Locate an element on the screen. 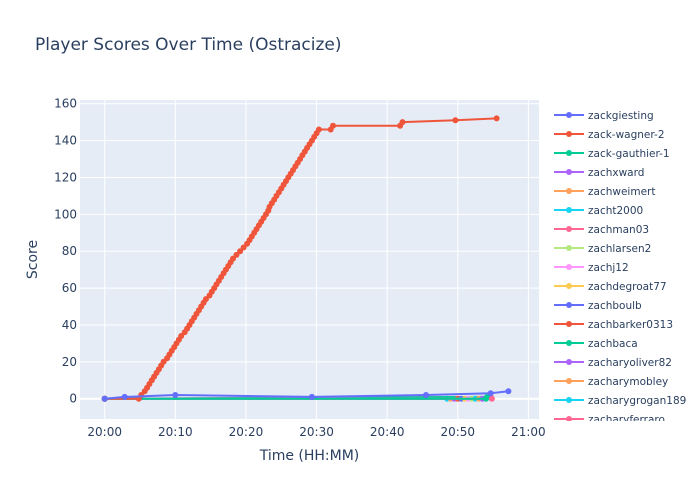  legend-label: zachdegroat77 is located at coordinates (627, 287).